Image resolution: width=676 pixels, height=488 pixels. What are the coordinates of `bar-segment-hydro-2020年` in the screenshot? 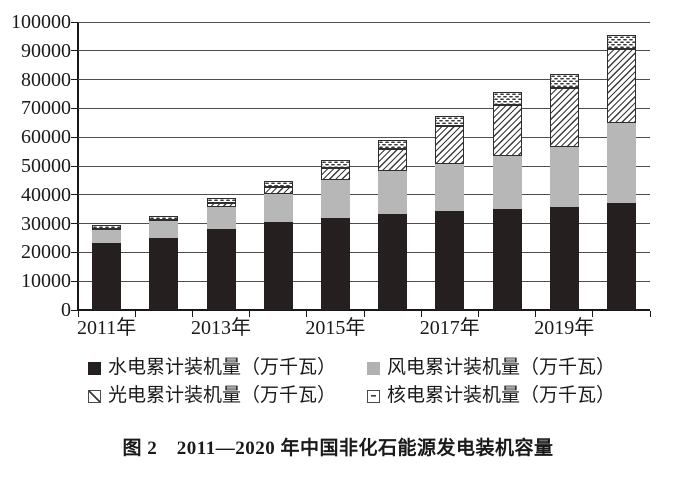 It's located at (621, 256).